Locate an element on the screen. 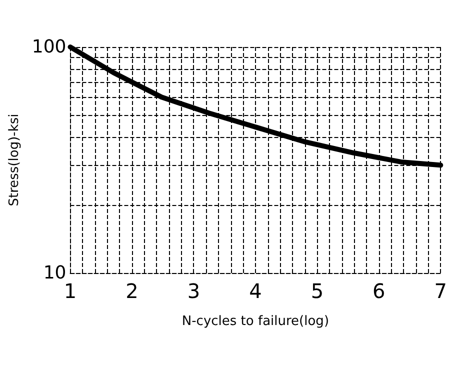  y-tick-label: 10 is located at coordinates (54, 273).